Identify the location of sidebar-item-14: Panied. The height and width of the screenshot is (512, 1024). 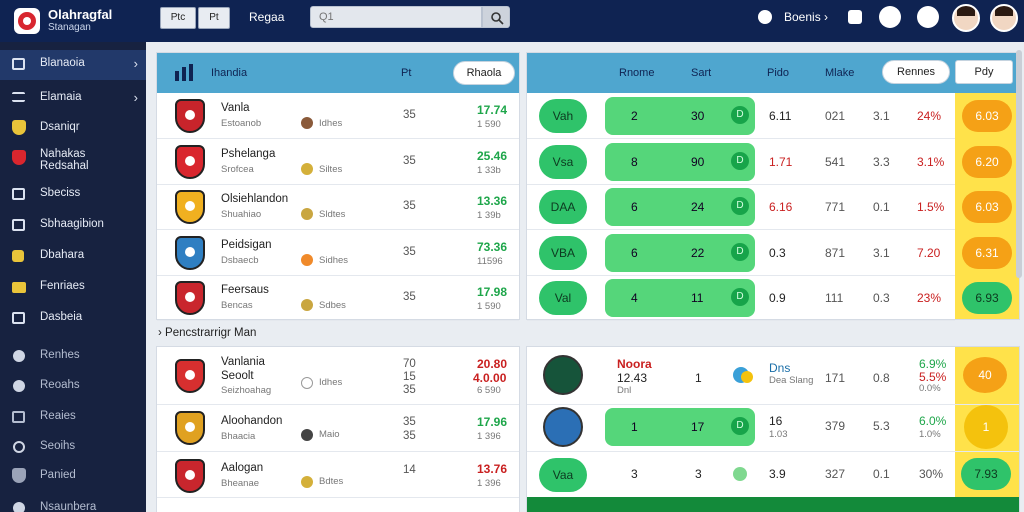
(73, 476).